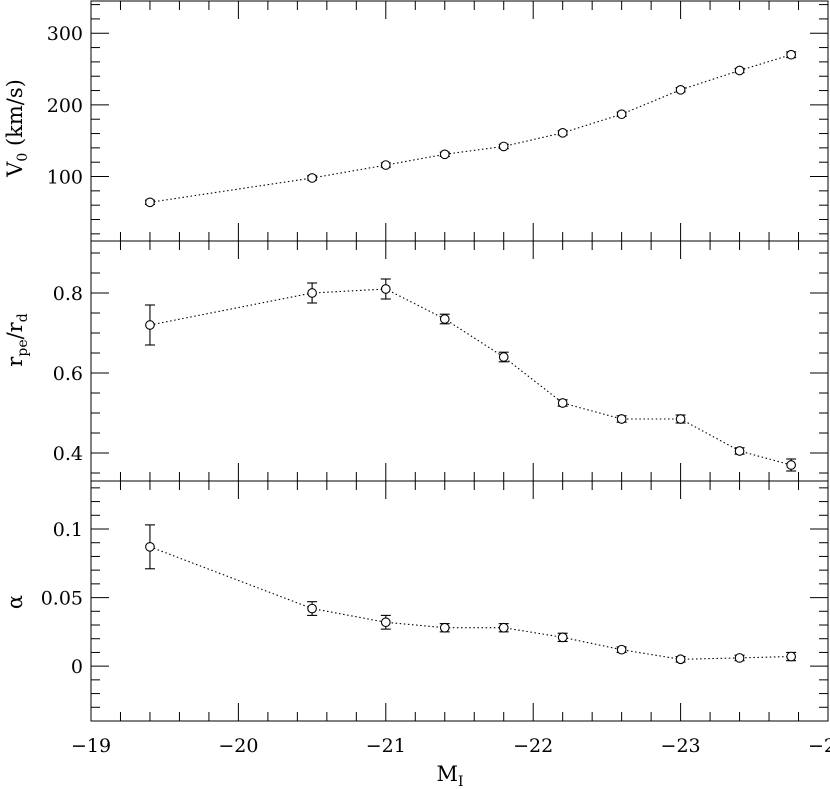  I want to click on y-tick-label: 0.05, so click(62, 599).